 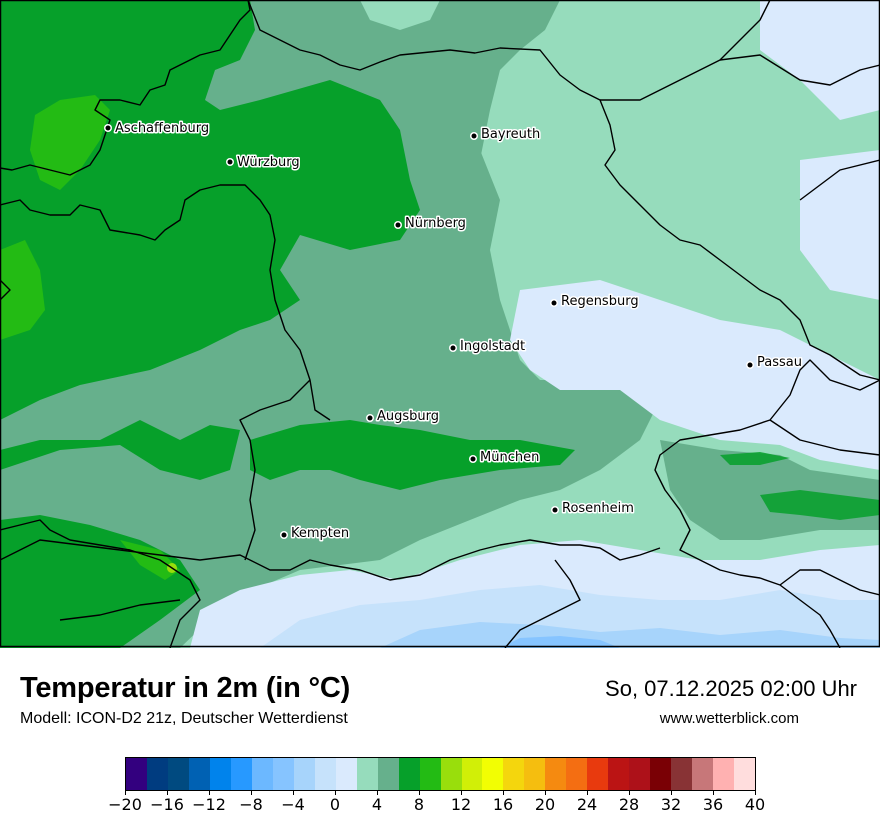 I want to click on colorbar-tick-label: 0, so click(x=335, y=804).